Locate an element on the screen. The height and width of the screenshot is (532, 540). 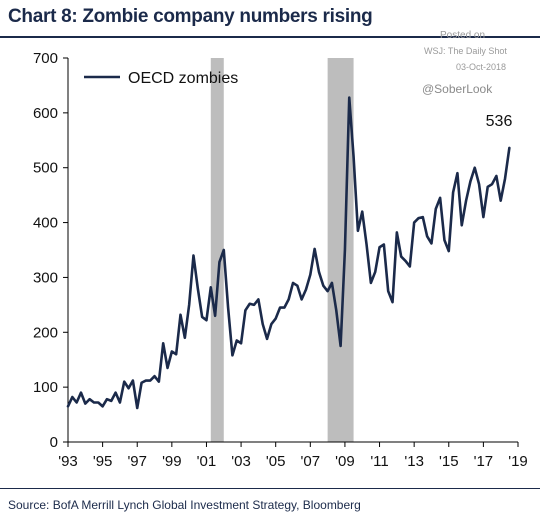
x-tick-label-1997: '97 is located at coordinates (137, 461).